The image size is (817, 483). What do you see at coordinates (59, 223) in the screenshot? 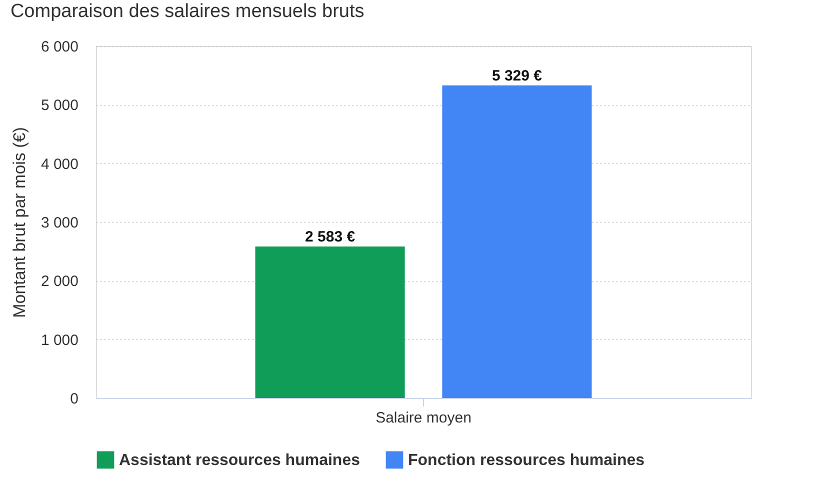
I see `y-tick-label: 3 000` at bounding box center [59, 223].